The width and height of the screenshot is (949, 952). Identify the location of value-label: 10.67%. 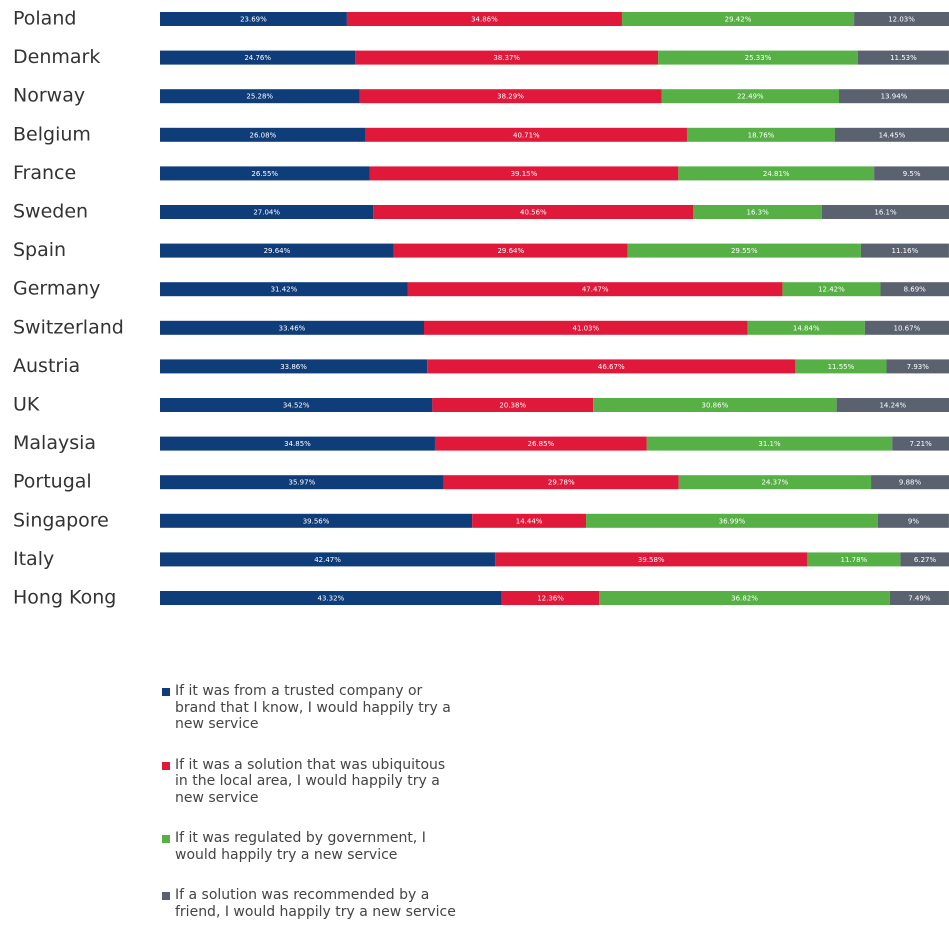
(907, 328).